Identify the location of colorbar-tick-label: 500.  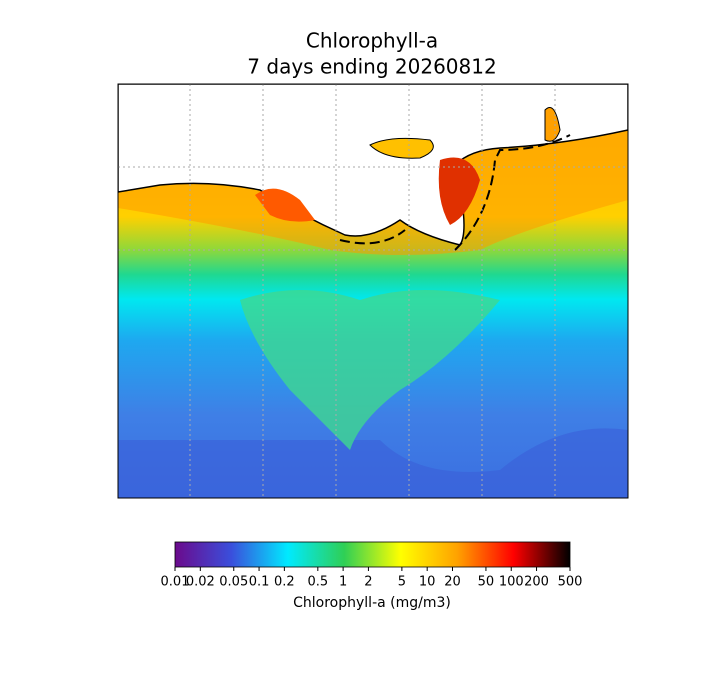
(570, 582).